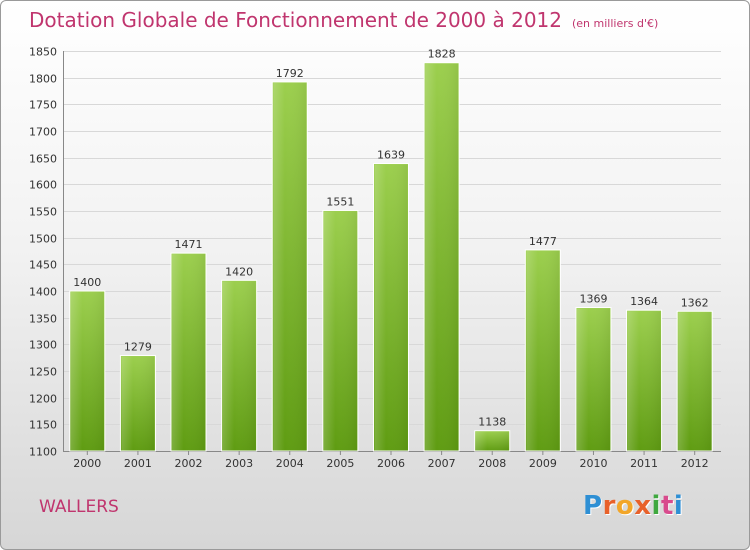 This screenshot has height=550, width=750. I want to click on bar-value-label: 1477, so click(543, 241).